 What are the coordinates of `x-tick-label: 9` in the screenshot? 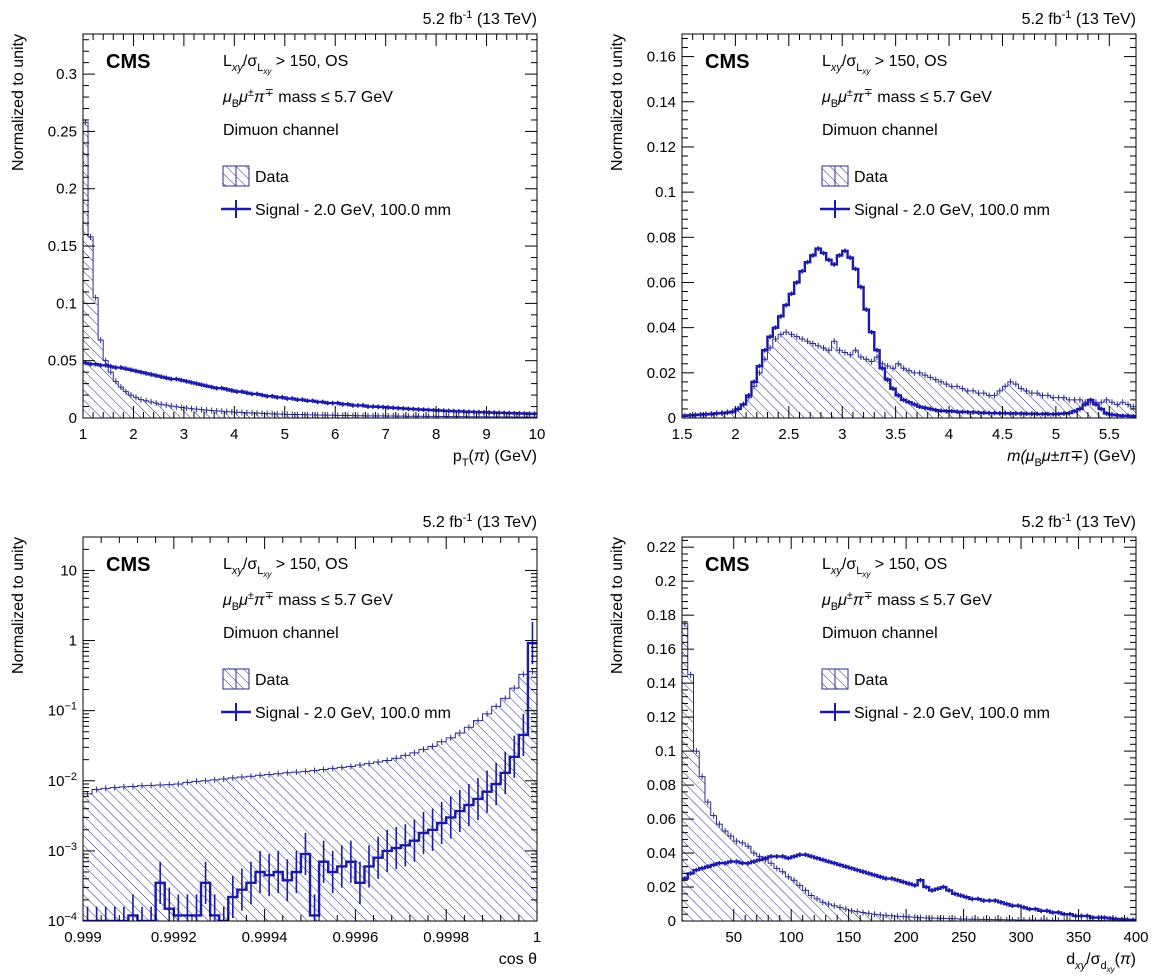 It's located at (486, 434).